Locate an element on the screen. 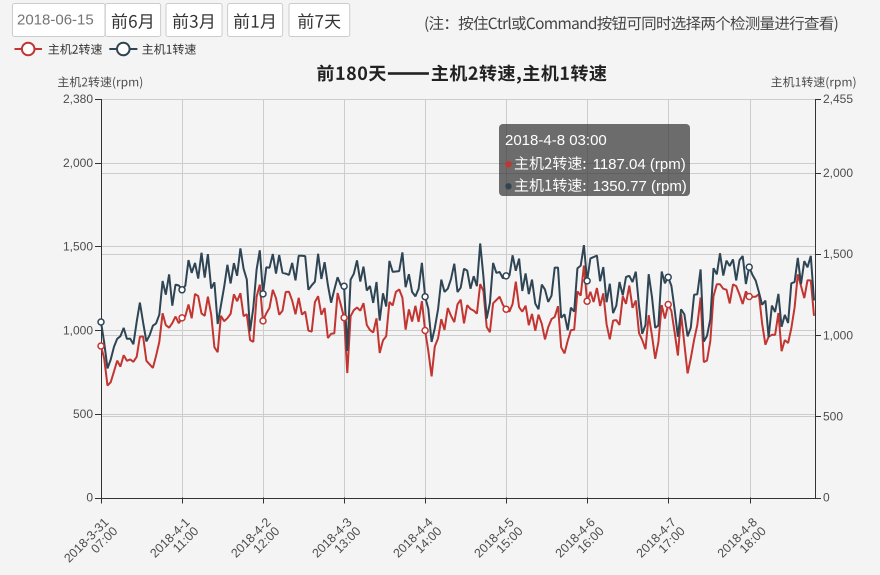  svg-text: 1350.77 (rpm) is located at coordinates (640, 186).